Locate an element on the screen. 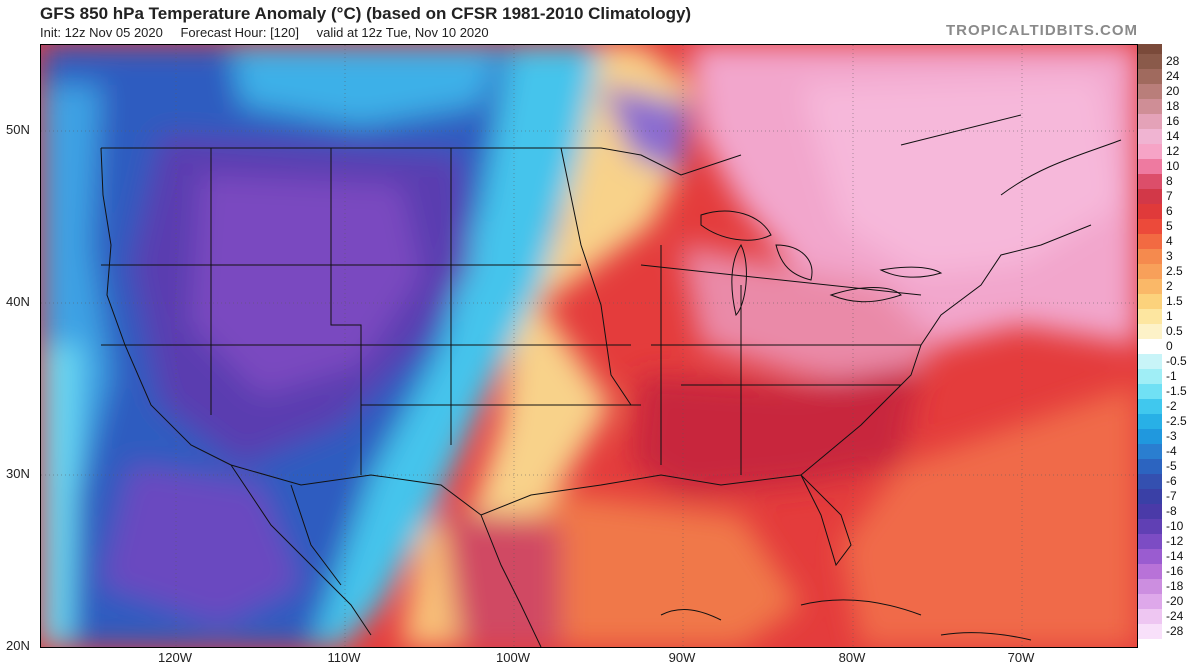 The height and width of the screenshot is (666, 1200). colorbar-label: 16 is located at coordinates (1173, 121).